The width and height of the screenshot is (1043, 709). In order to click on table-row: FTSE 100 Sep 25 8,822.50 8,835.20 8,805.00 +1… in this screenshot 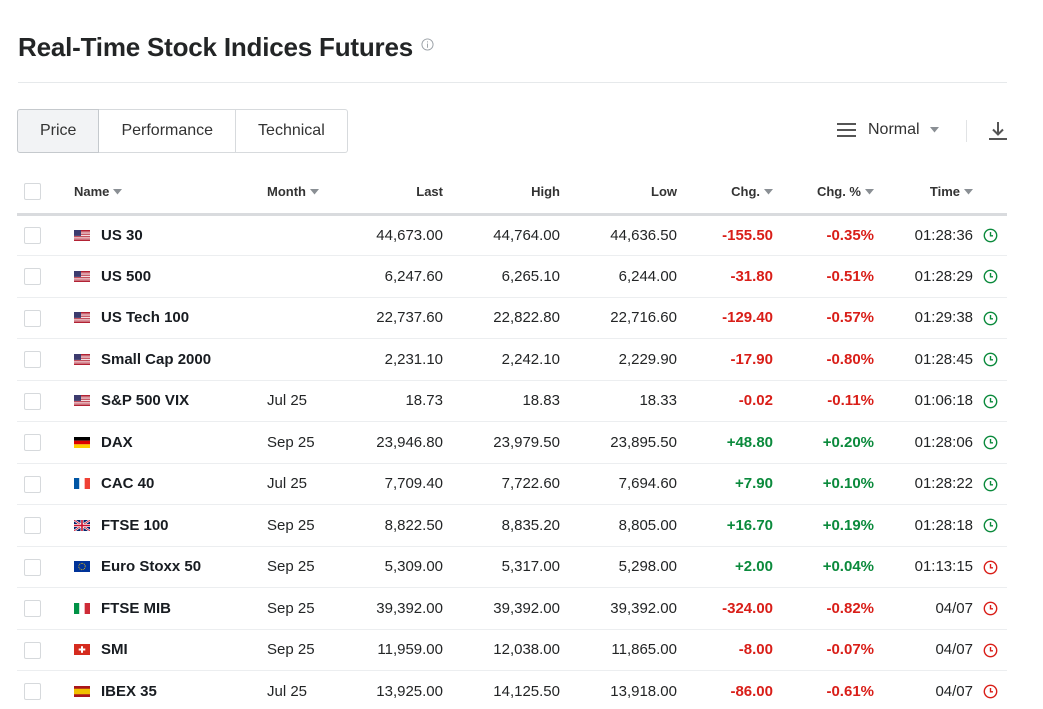, I will do `click(512, 525)`.